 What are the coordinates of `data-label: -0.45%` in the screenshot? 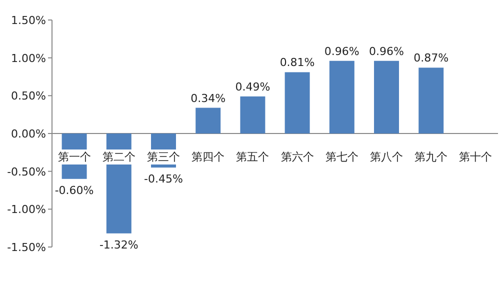 It's located at (163, 179).